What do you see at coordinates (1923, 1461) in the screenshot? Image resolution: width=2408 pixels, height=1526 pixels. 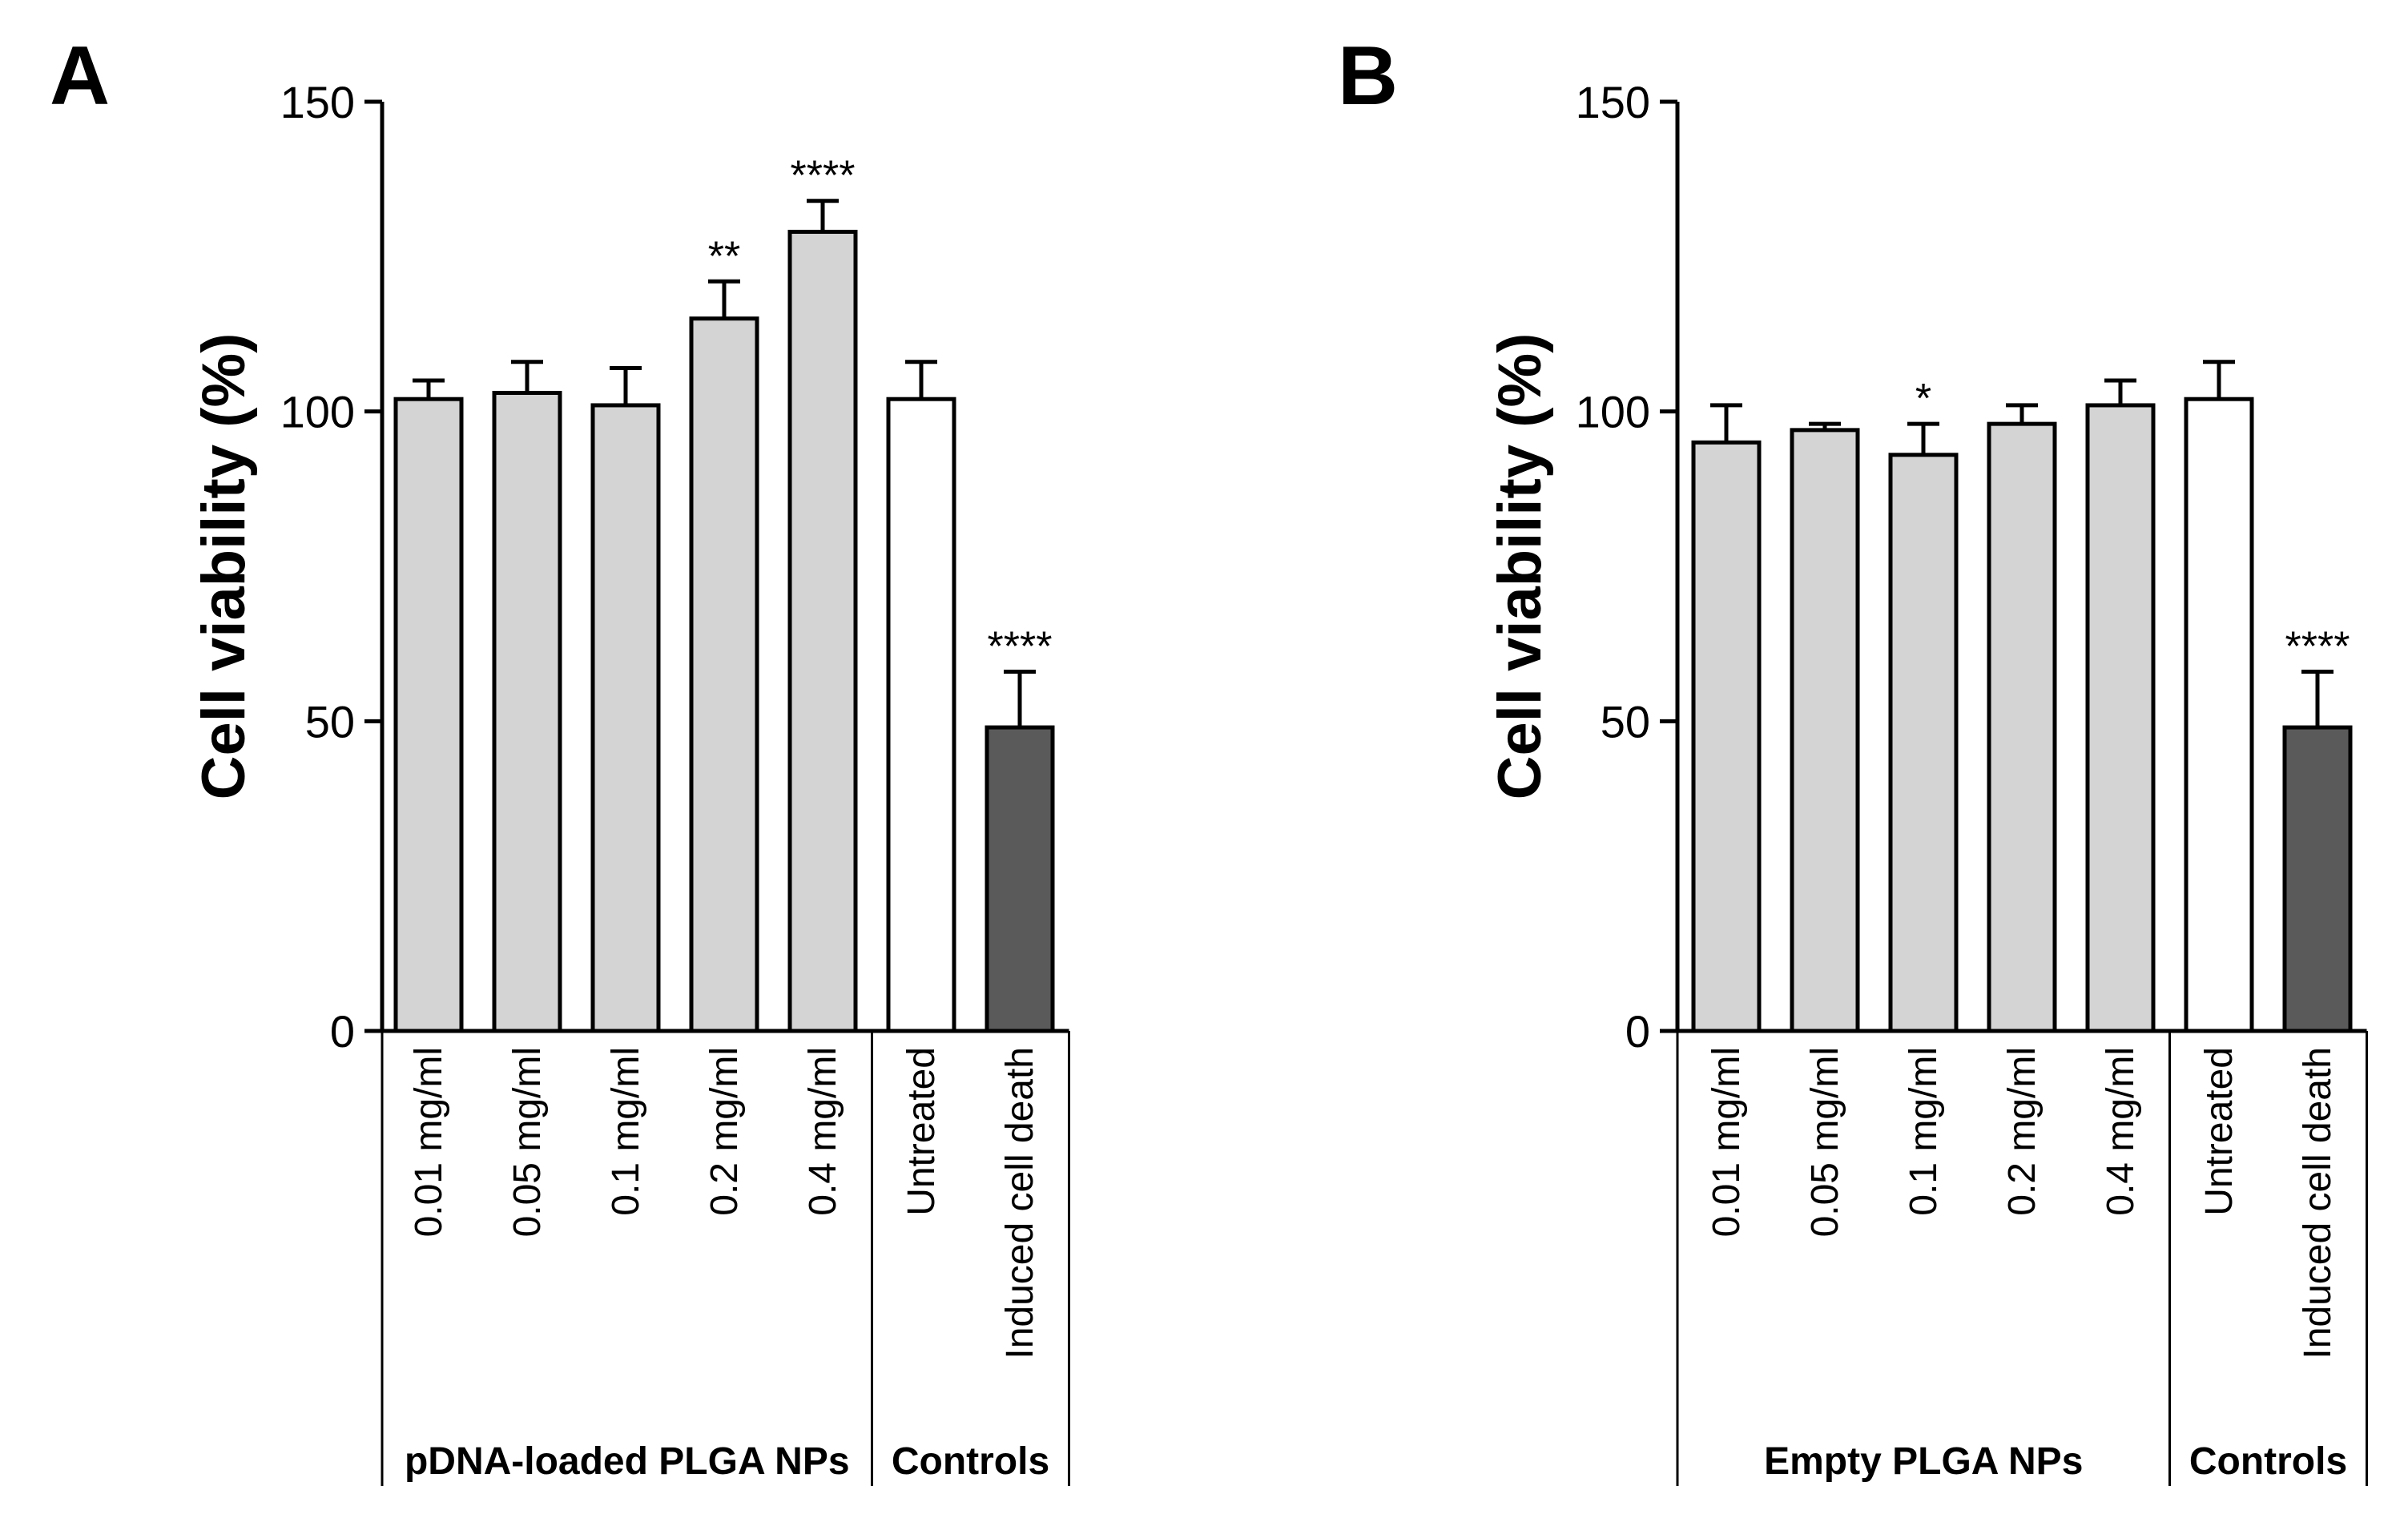 I see `group-label: Empty PLGA NPs` at bounding box center [1923, 1461].